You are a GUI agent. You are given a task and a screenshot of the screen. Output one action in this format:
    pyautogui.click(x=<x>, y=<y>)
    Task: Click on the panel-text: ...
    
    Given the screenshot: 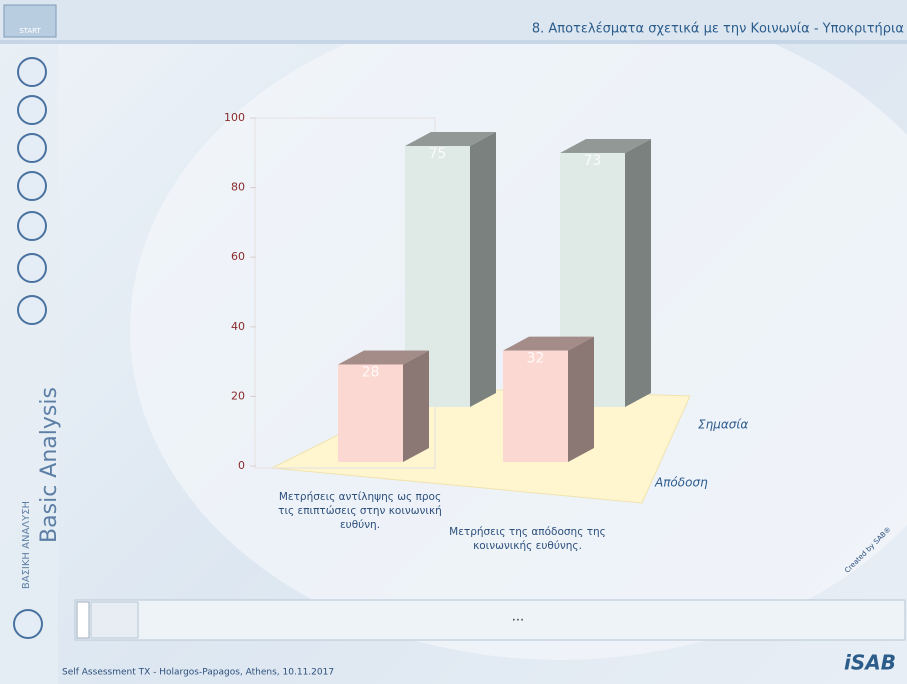 What is the action you would take?
    pyautogui.click(x=518, y=617)
    